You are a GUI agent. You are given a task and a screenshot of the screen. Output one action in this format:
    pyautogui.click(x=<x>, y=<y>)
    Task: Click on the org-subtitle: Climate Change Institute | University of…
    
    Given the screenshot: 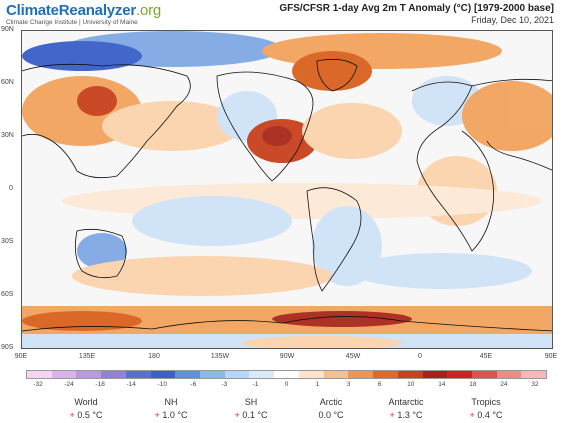 What is the action you would take?
    pyautogui.click(x=72, y=22)
    